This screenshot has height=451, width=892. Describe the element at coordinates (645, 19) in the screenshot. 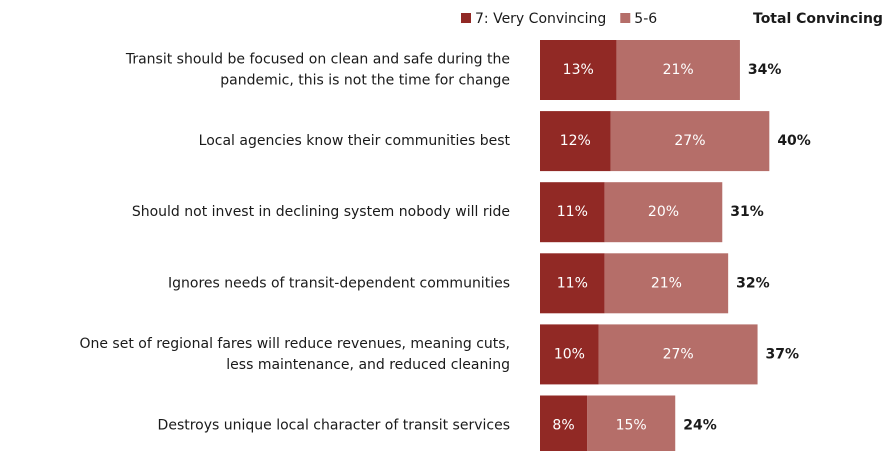

I see `legend-label: 5-6` at that location.